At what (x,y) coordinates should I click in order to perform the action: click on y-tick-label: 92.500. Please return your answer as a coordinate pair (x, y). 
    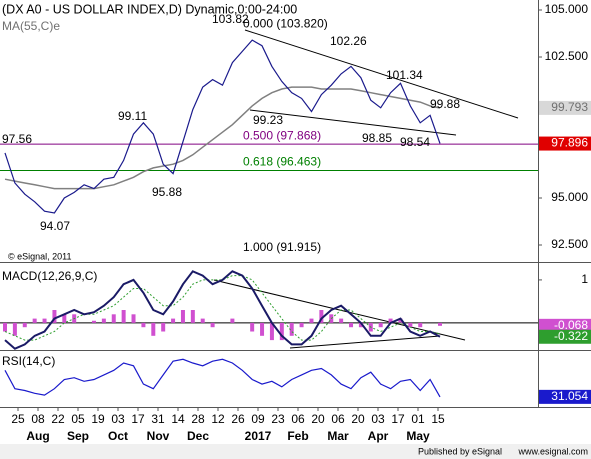
    Looking at the image, I should click on (569, 244).